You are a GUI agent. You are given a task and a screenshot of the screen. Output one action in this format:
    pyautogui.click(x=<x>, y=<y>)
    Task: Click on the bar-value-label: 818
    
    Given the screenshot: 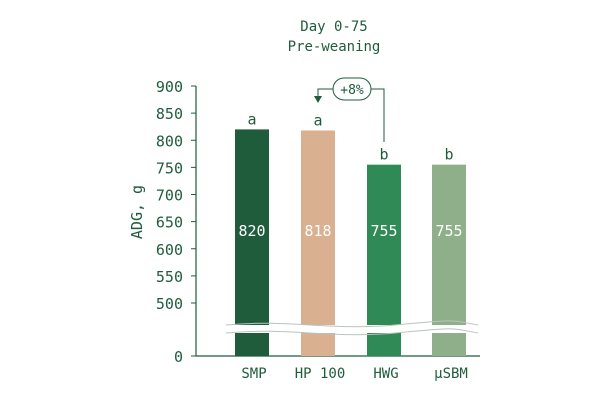 What is the action you would take?
    pyautogui.click(x=317, y=231)
    